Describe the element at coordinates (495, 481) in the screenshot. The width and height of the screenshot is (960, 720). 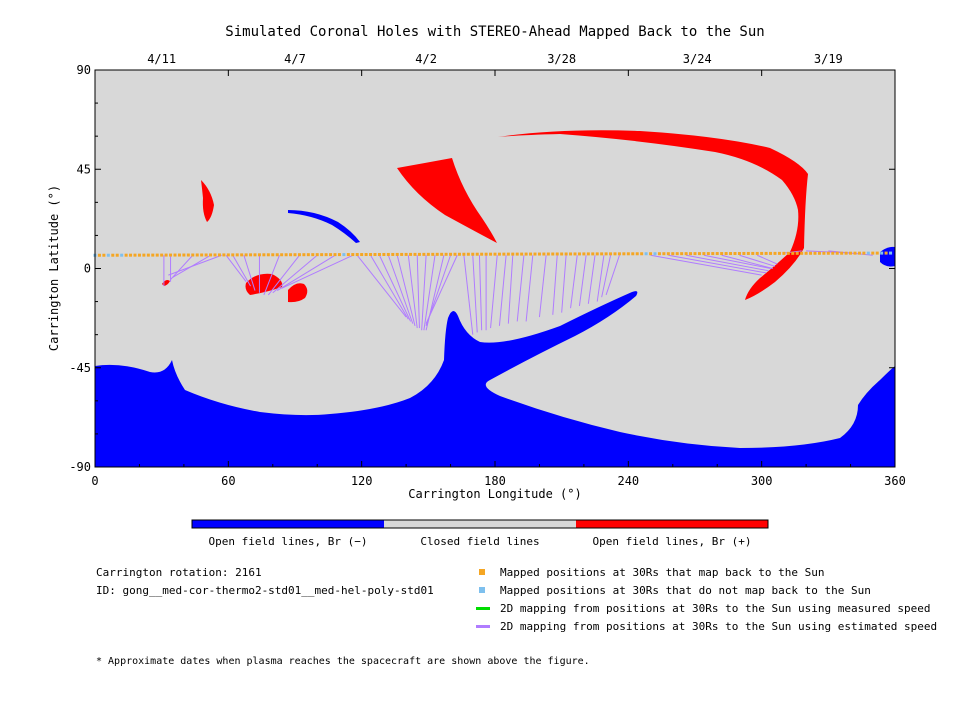
I see `x-tick-label: 180` at that location.